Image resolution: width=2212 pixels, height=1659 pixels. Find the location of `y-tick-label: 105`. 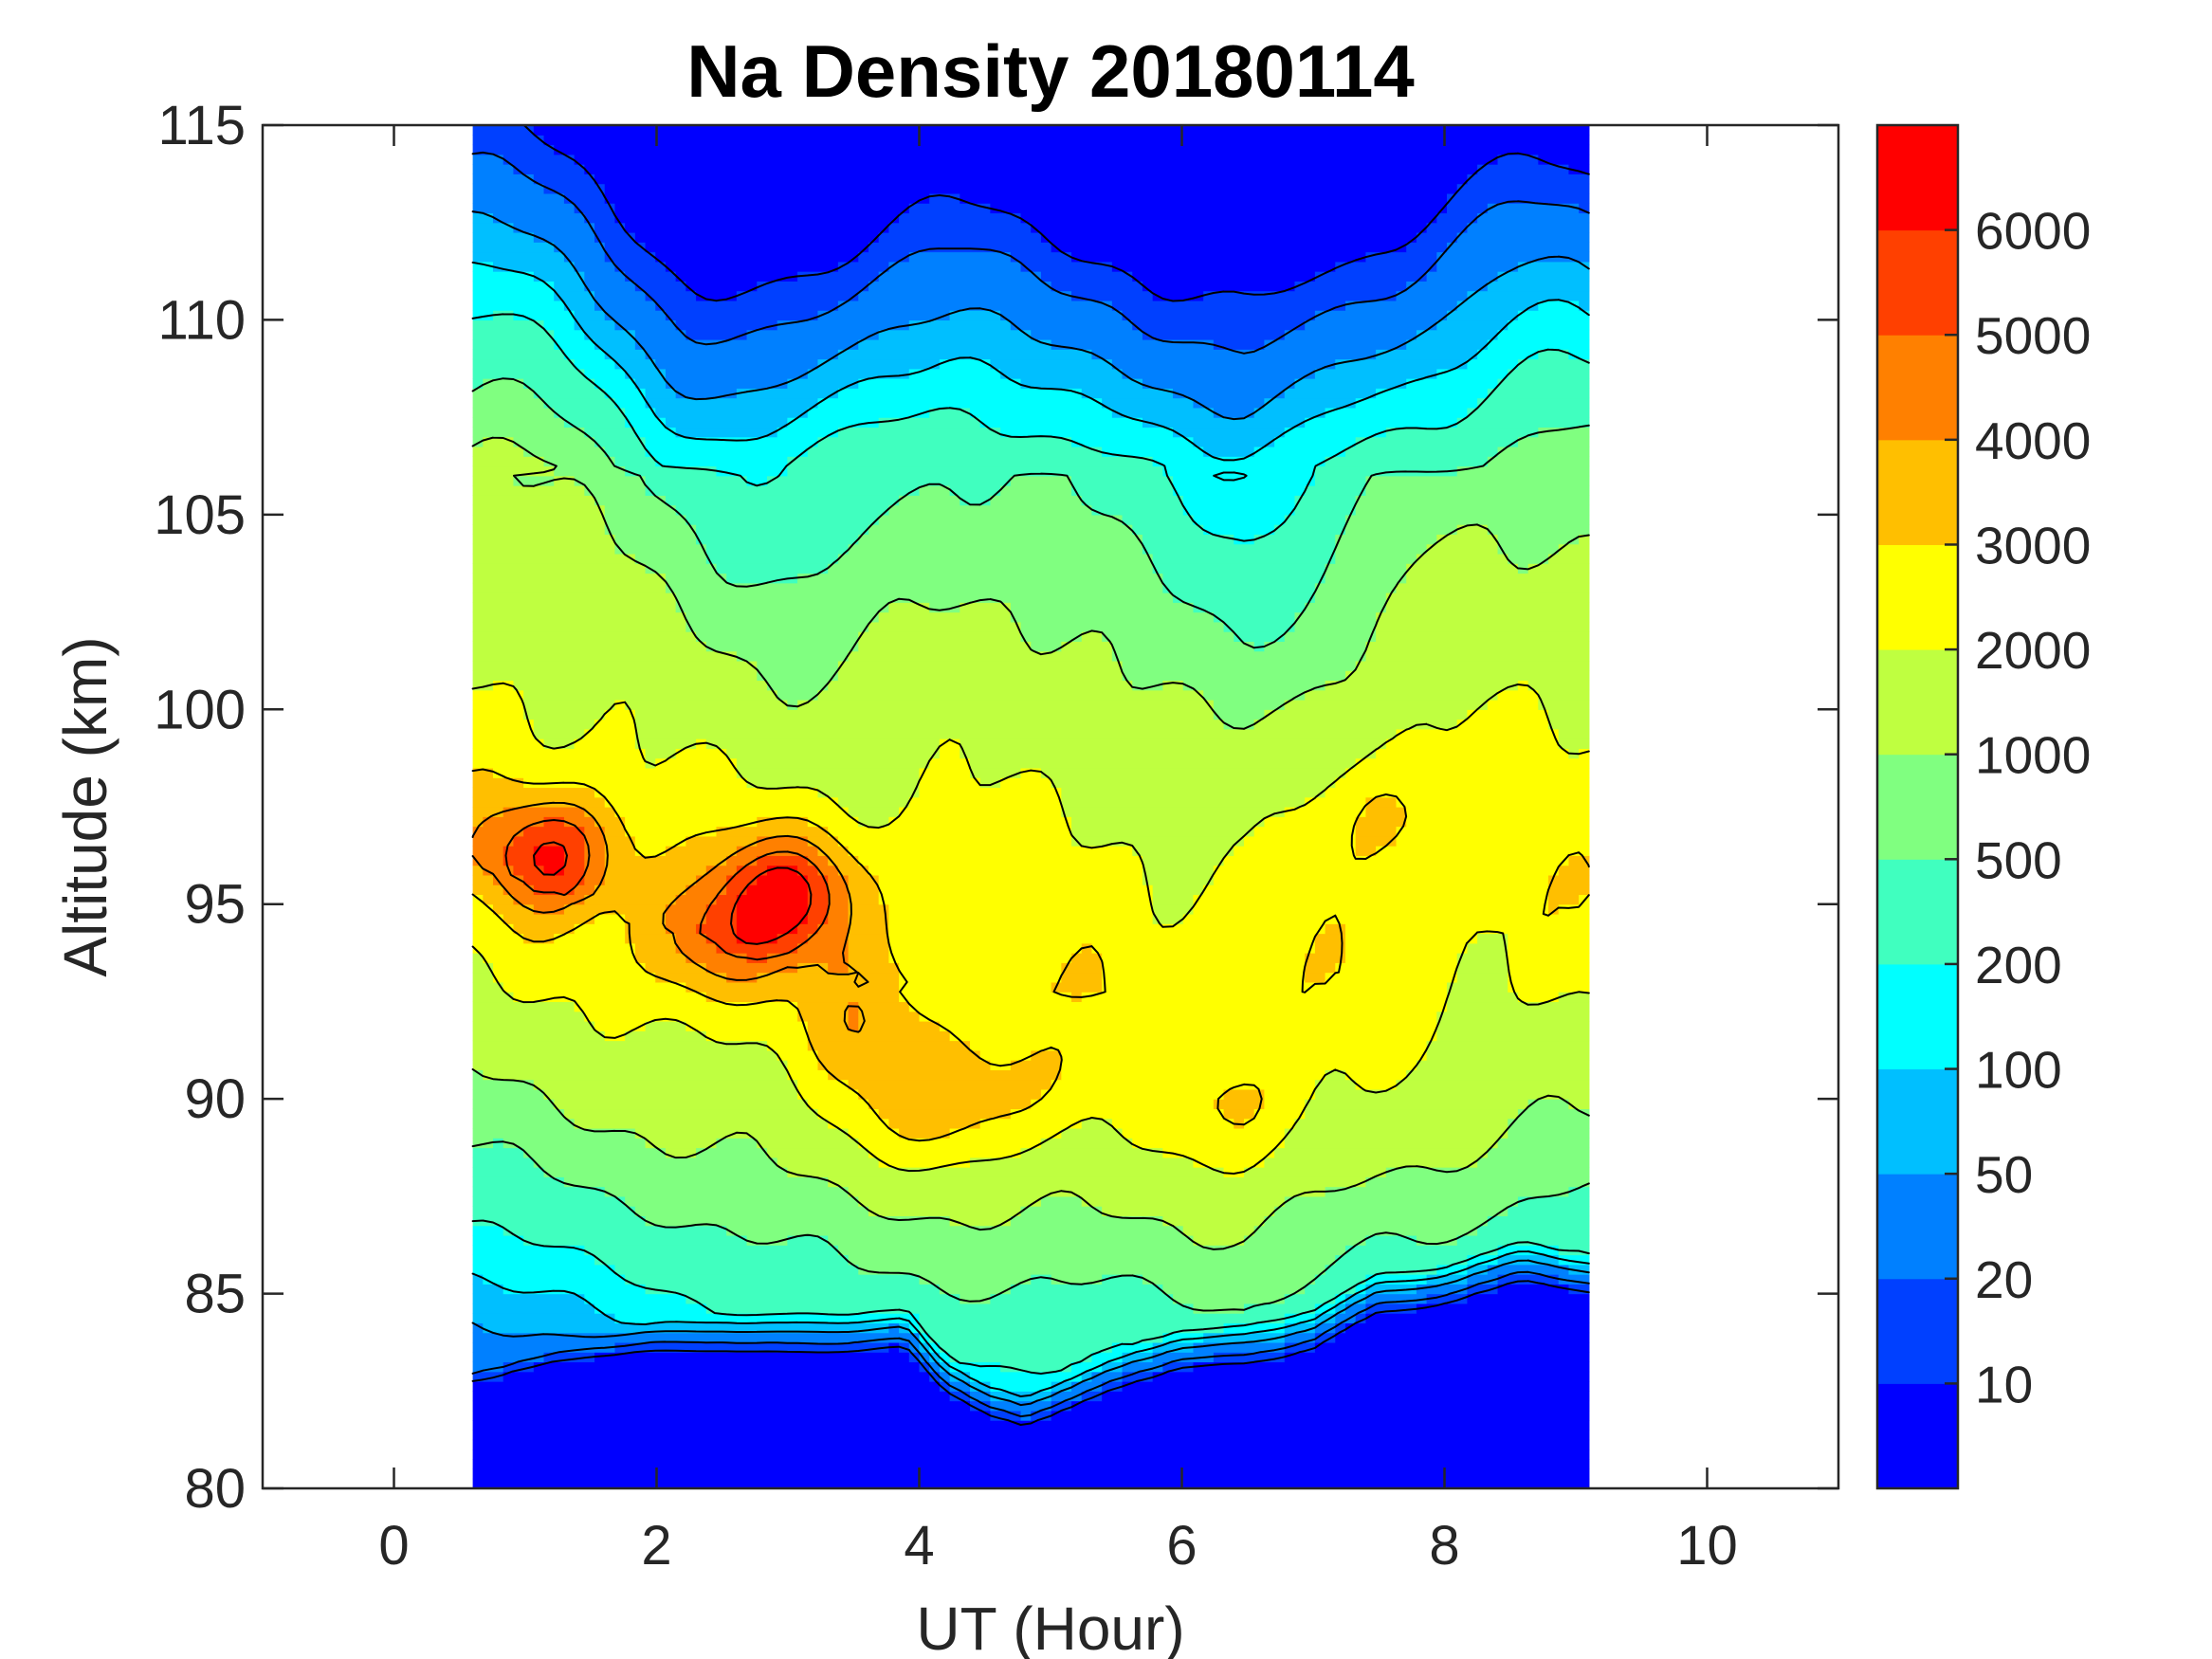

y-tick-label: 105 is located at coordinates (200, 515).